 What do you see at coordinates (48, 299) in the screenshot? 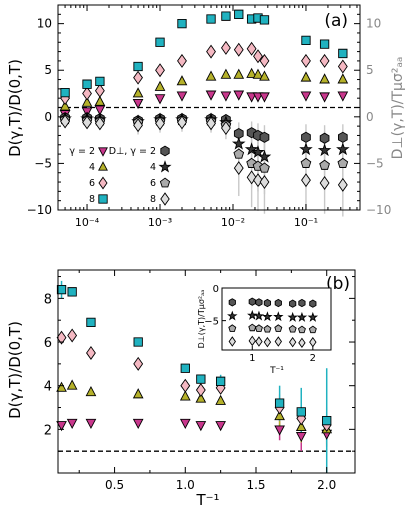
I see `y-tick-label: 8` at bounding box center [48, 299].